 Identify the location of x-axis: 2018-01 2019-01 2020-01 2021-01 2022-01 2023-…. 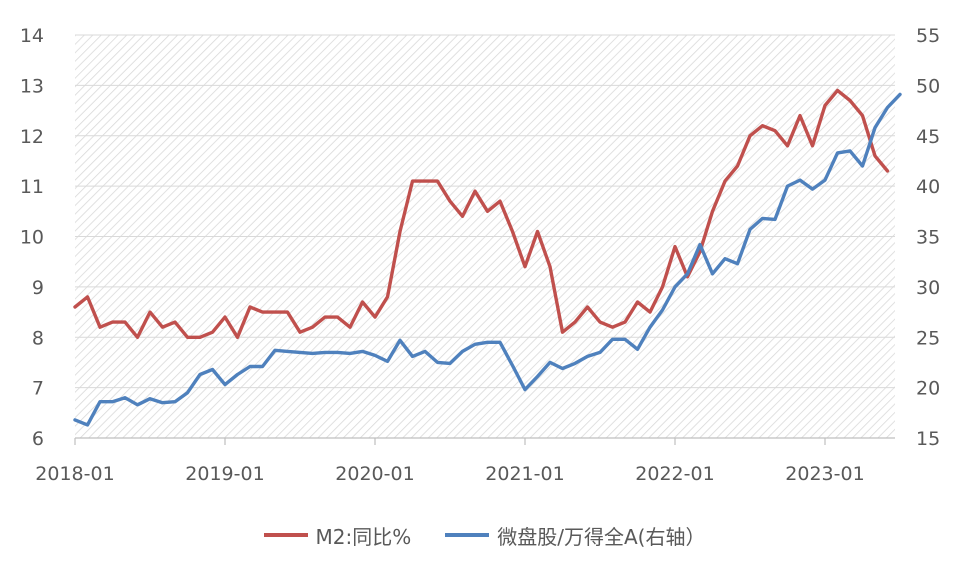
(465, 461).